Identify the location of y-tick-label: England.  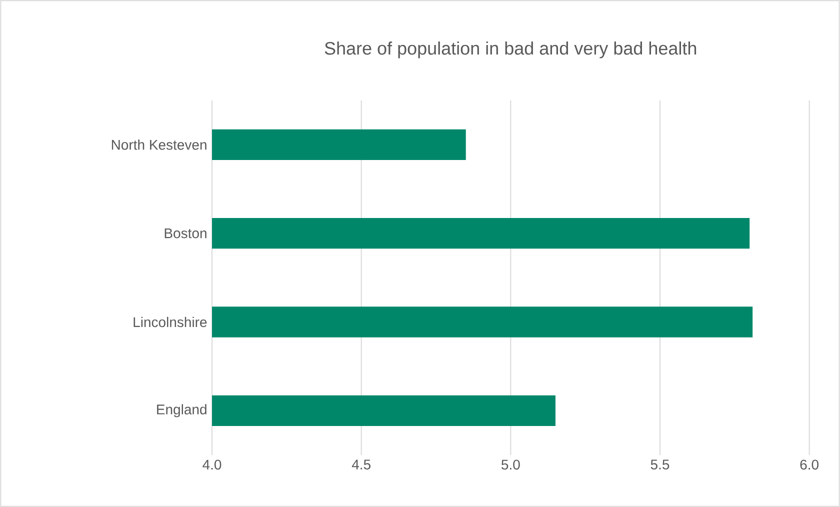
(181, 411).